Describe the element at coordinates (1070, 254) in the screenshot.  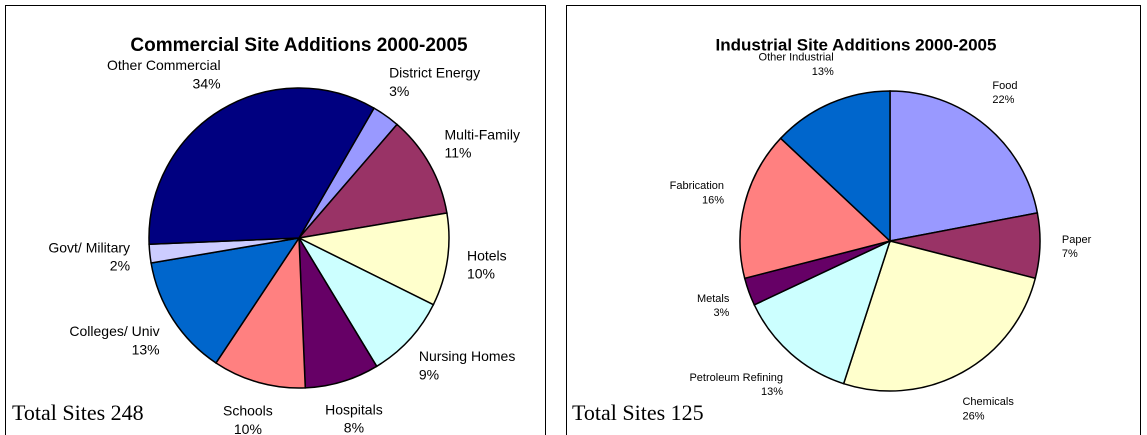
I see `slice-value-label: 7%` at that location.